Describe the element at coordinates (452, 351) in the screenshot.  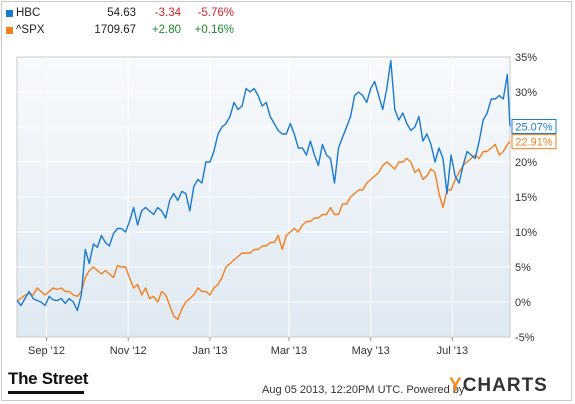
I see `x-tick-label: Jul '13` at that location.